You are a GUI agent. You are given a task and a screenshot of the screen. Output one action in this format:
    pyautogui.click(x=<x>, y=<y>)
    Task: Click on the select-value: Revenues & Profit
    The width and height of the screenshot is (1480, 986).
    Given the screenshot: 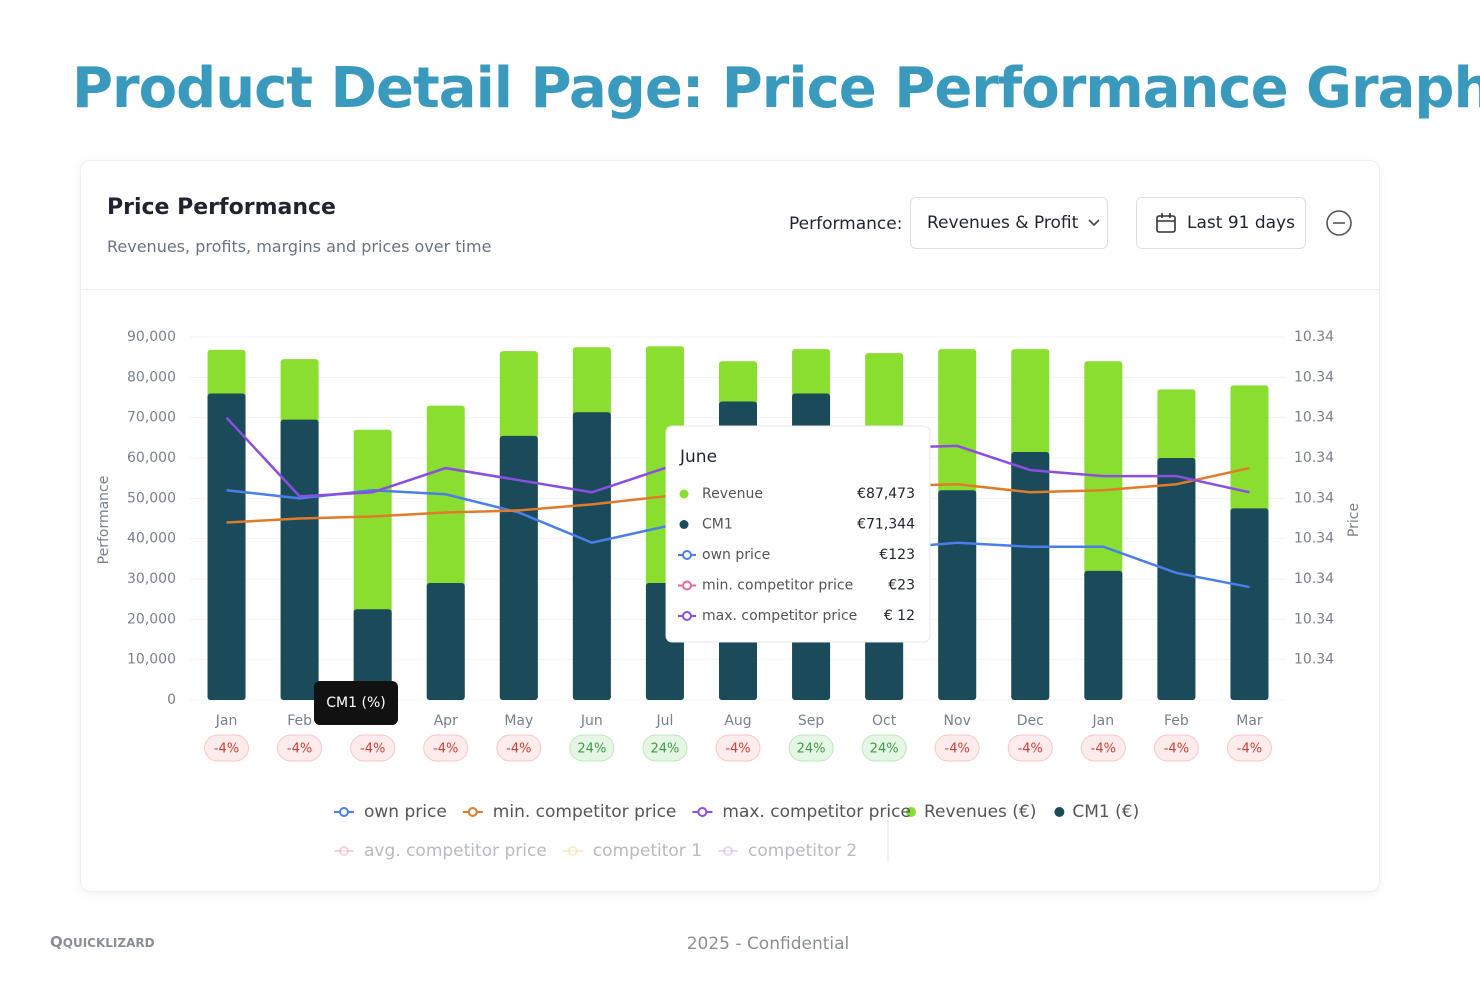 What is the action you would take?
    pyautogui.click(x=1003, y=223)
    